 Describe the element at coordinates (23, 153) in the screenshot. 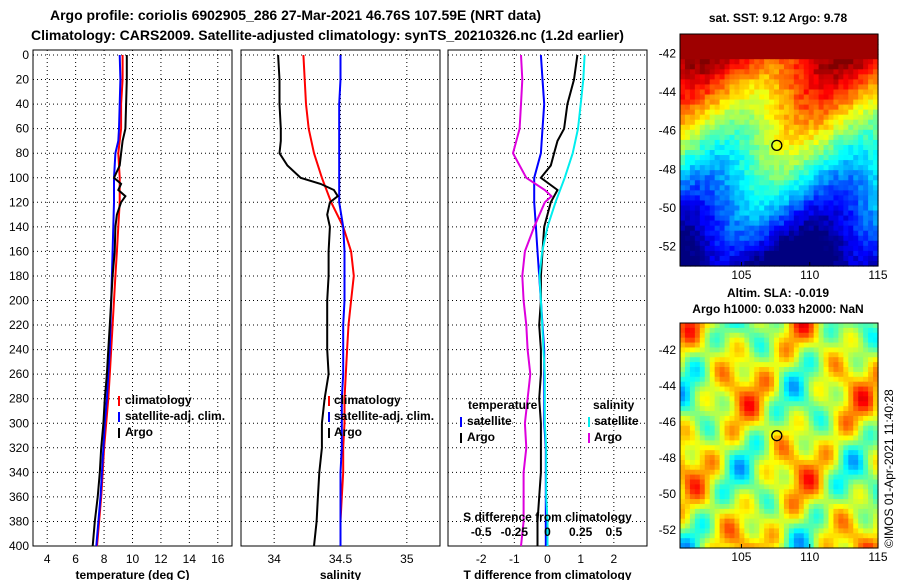

I see `depth-ytick-label: 80` at that location.